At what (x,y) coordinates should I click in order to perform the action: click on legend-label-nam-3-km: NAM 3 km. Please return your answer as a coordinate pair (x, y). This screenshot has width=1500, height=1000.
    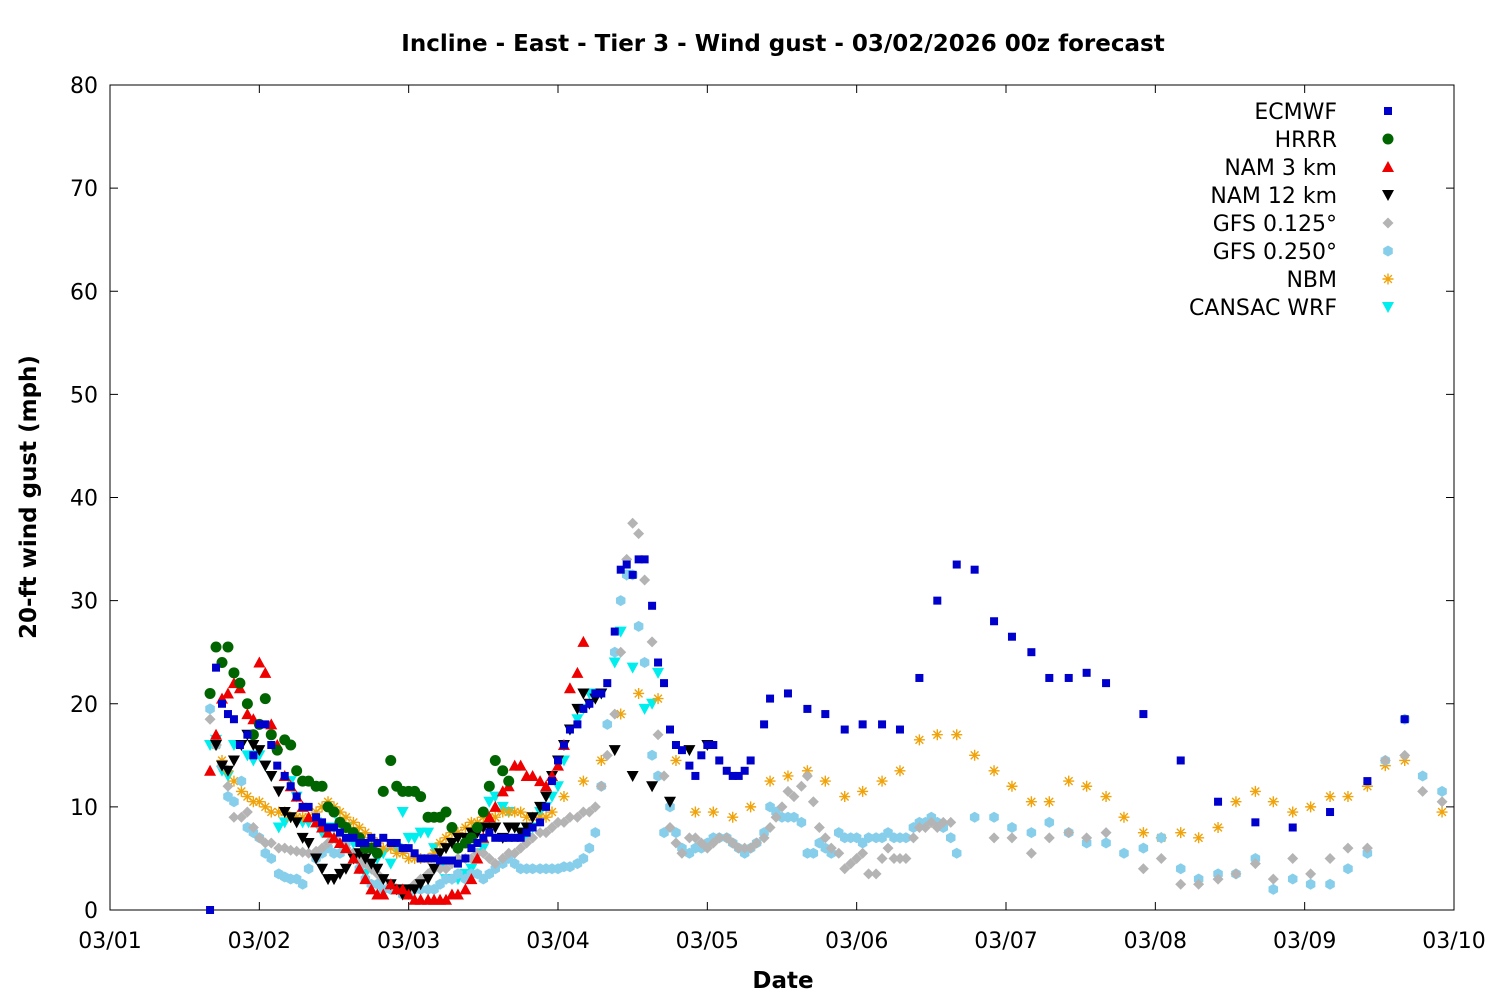
    Looking at the image, I should click on (1280, 168).